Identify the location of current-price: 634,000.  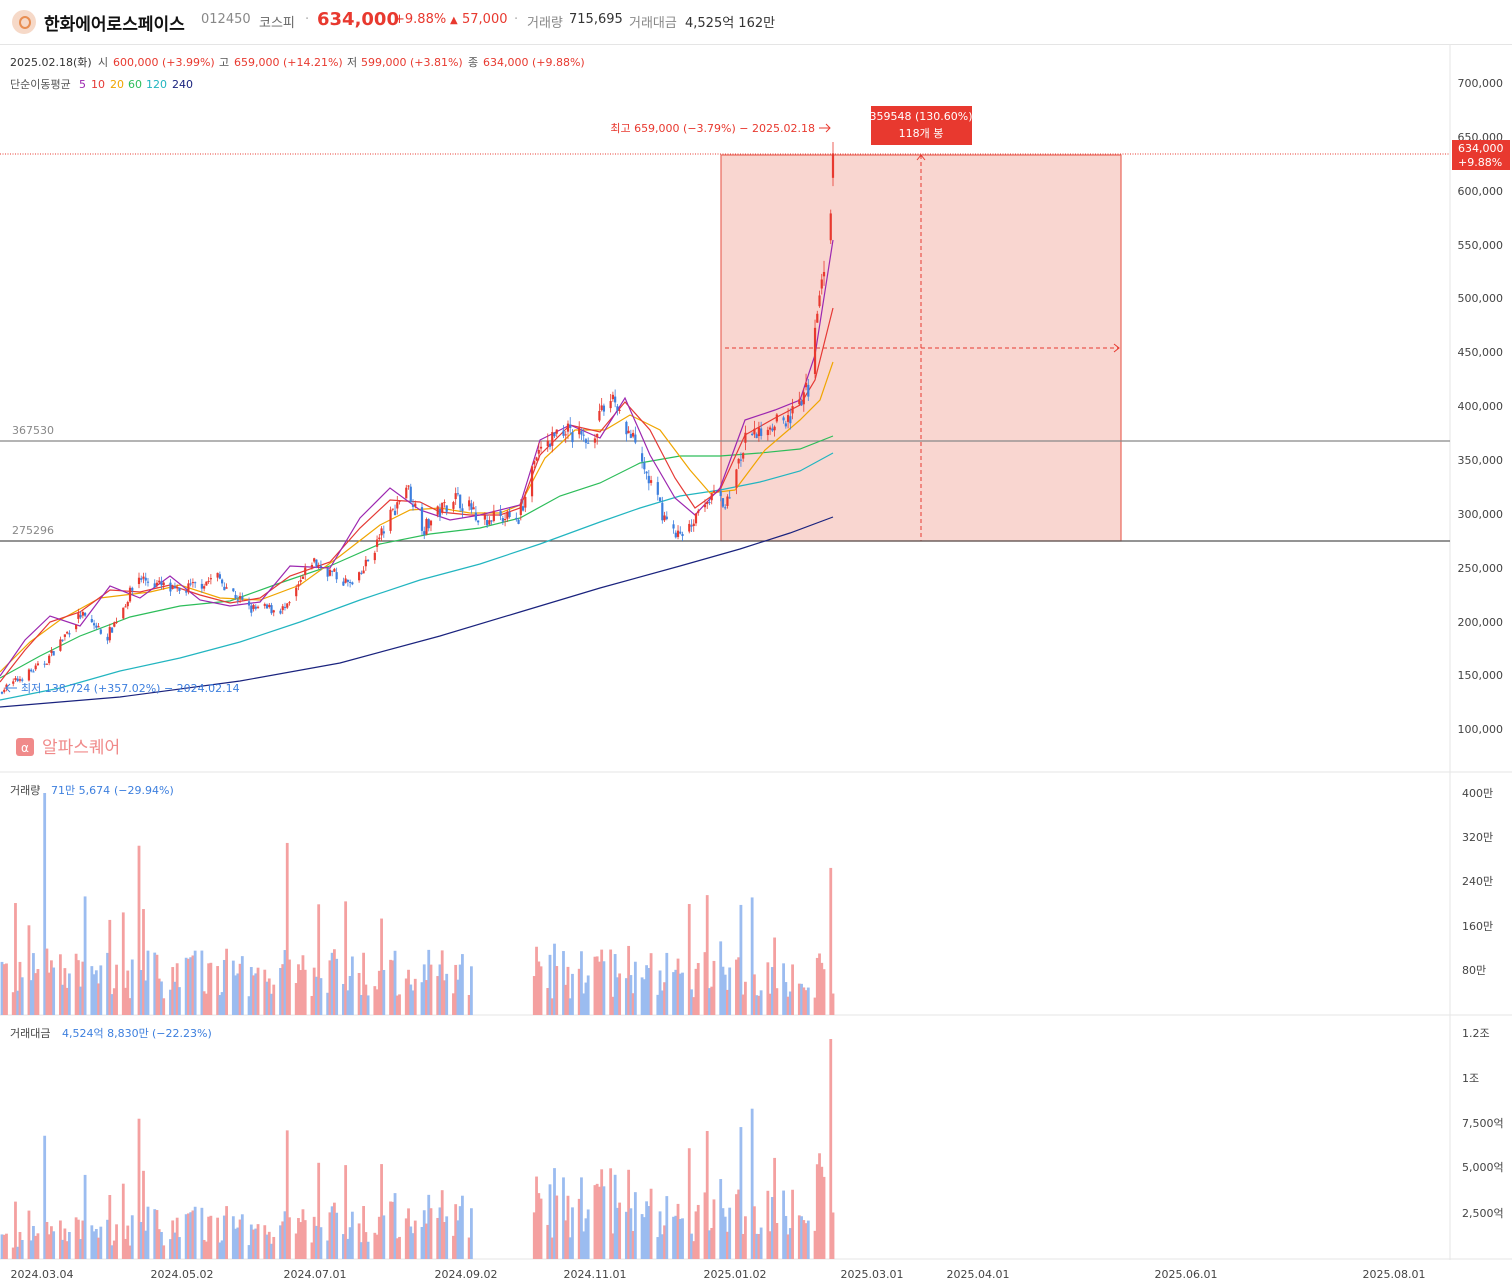
(358, 19).